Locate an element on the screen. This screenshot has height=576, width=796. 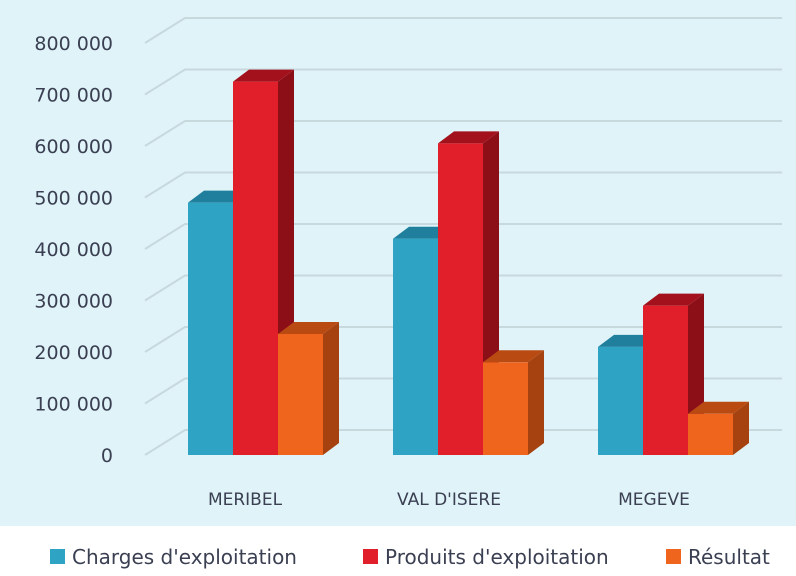
legend-label: Charges d'exploitation is located at coordinates (184, 557).